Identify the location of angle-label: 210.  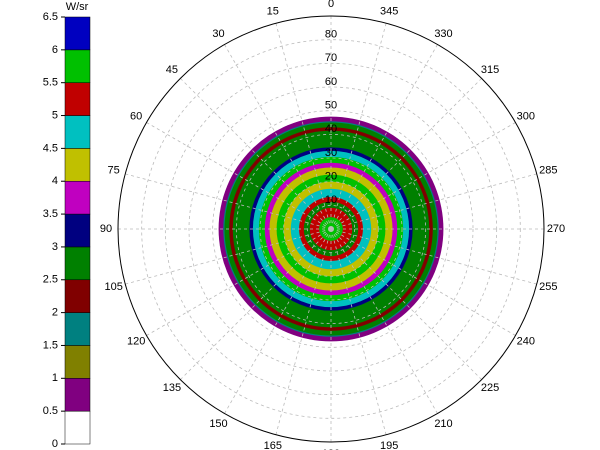
(443, 424).